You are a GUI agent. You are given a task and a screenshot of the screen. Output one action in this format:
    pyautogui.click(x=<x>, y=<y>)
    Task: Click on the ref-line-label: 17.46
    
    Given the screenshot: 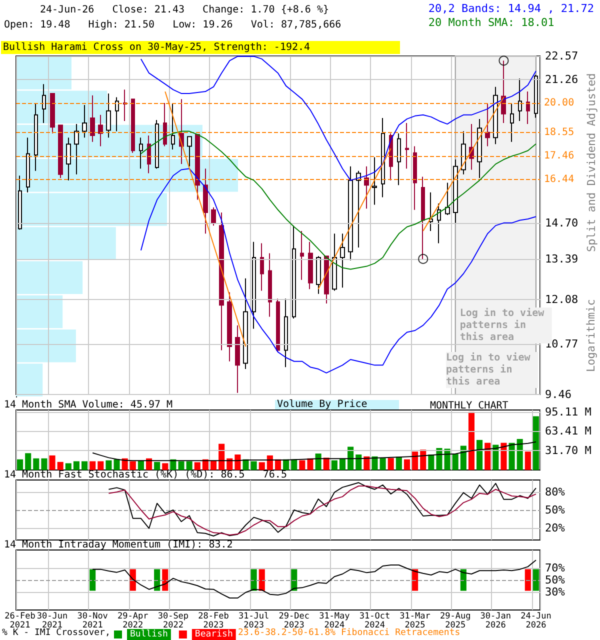 What is the action you would take?
    pyautogui.click(x=559, y=156)
    